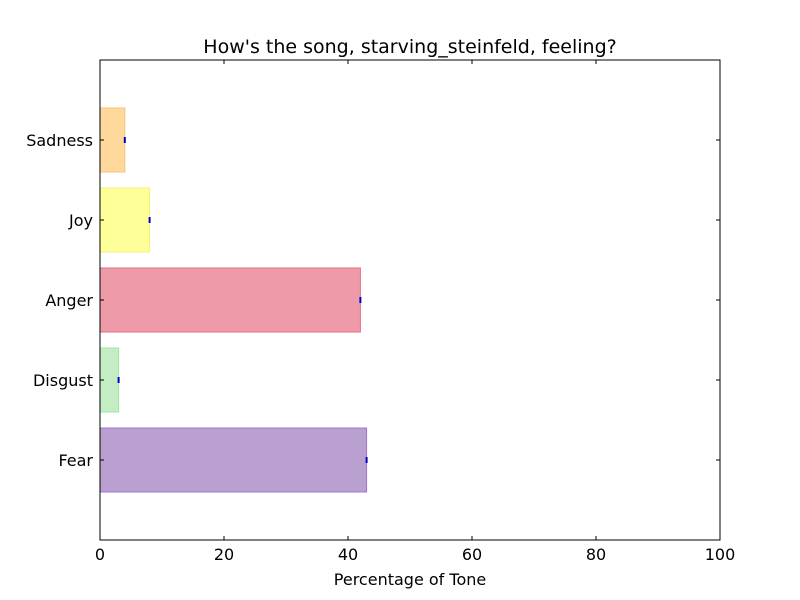 The image size is (800, 600). Describe the element at coordinates (348, 554) in the screenshot. I see `x-tick-label: 40` at that location.